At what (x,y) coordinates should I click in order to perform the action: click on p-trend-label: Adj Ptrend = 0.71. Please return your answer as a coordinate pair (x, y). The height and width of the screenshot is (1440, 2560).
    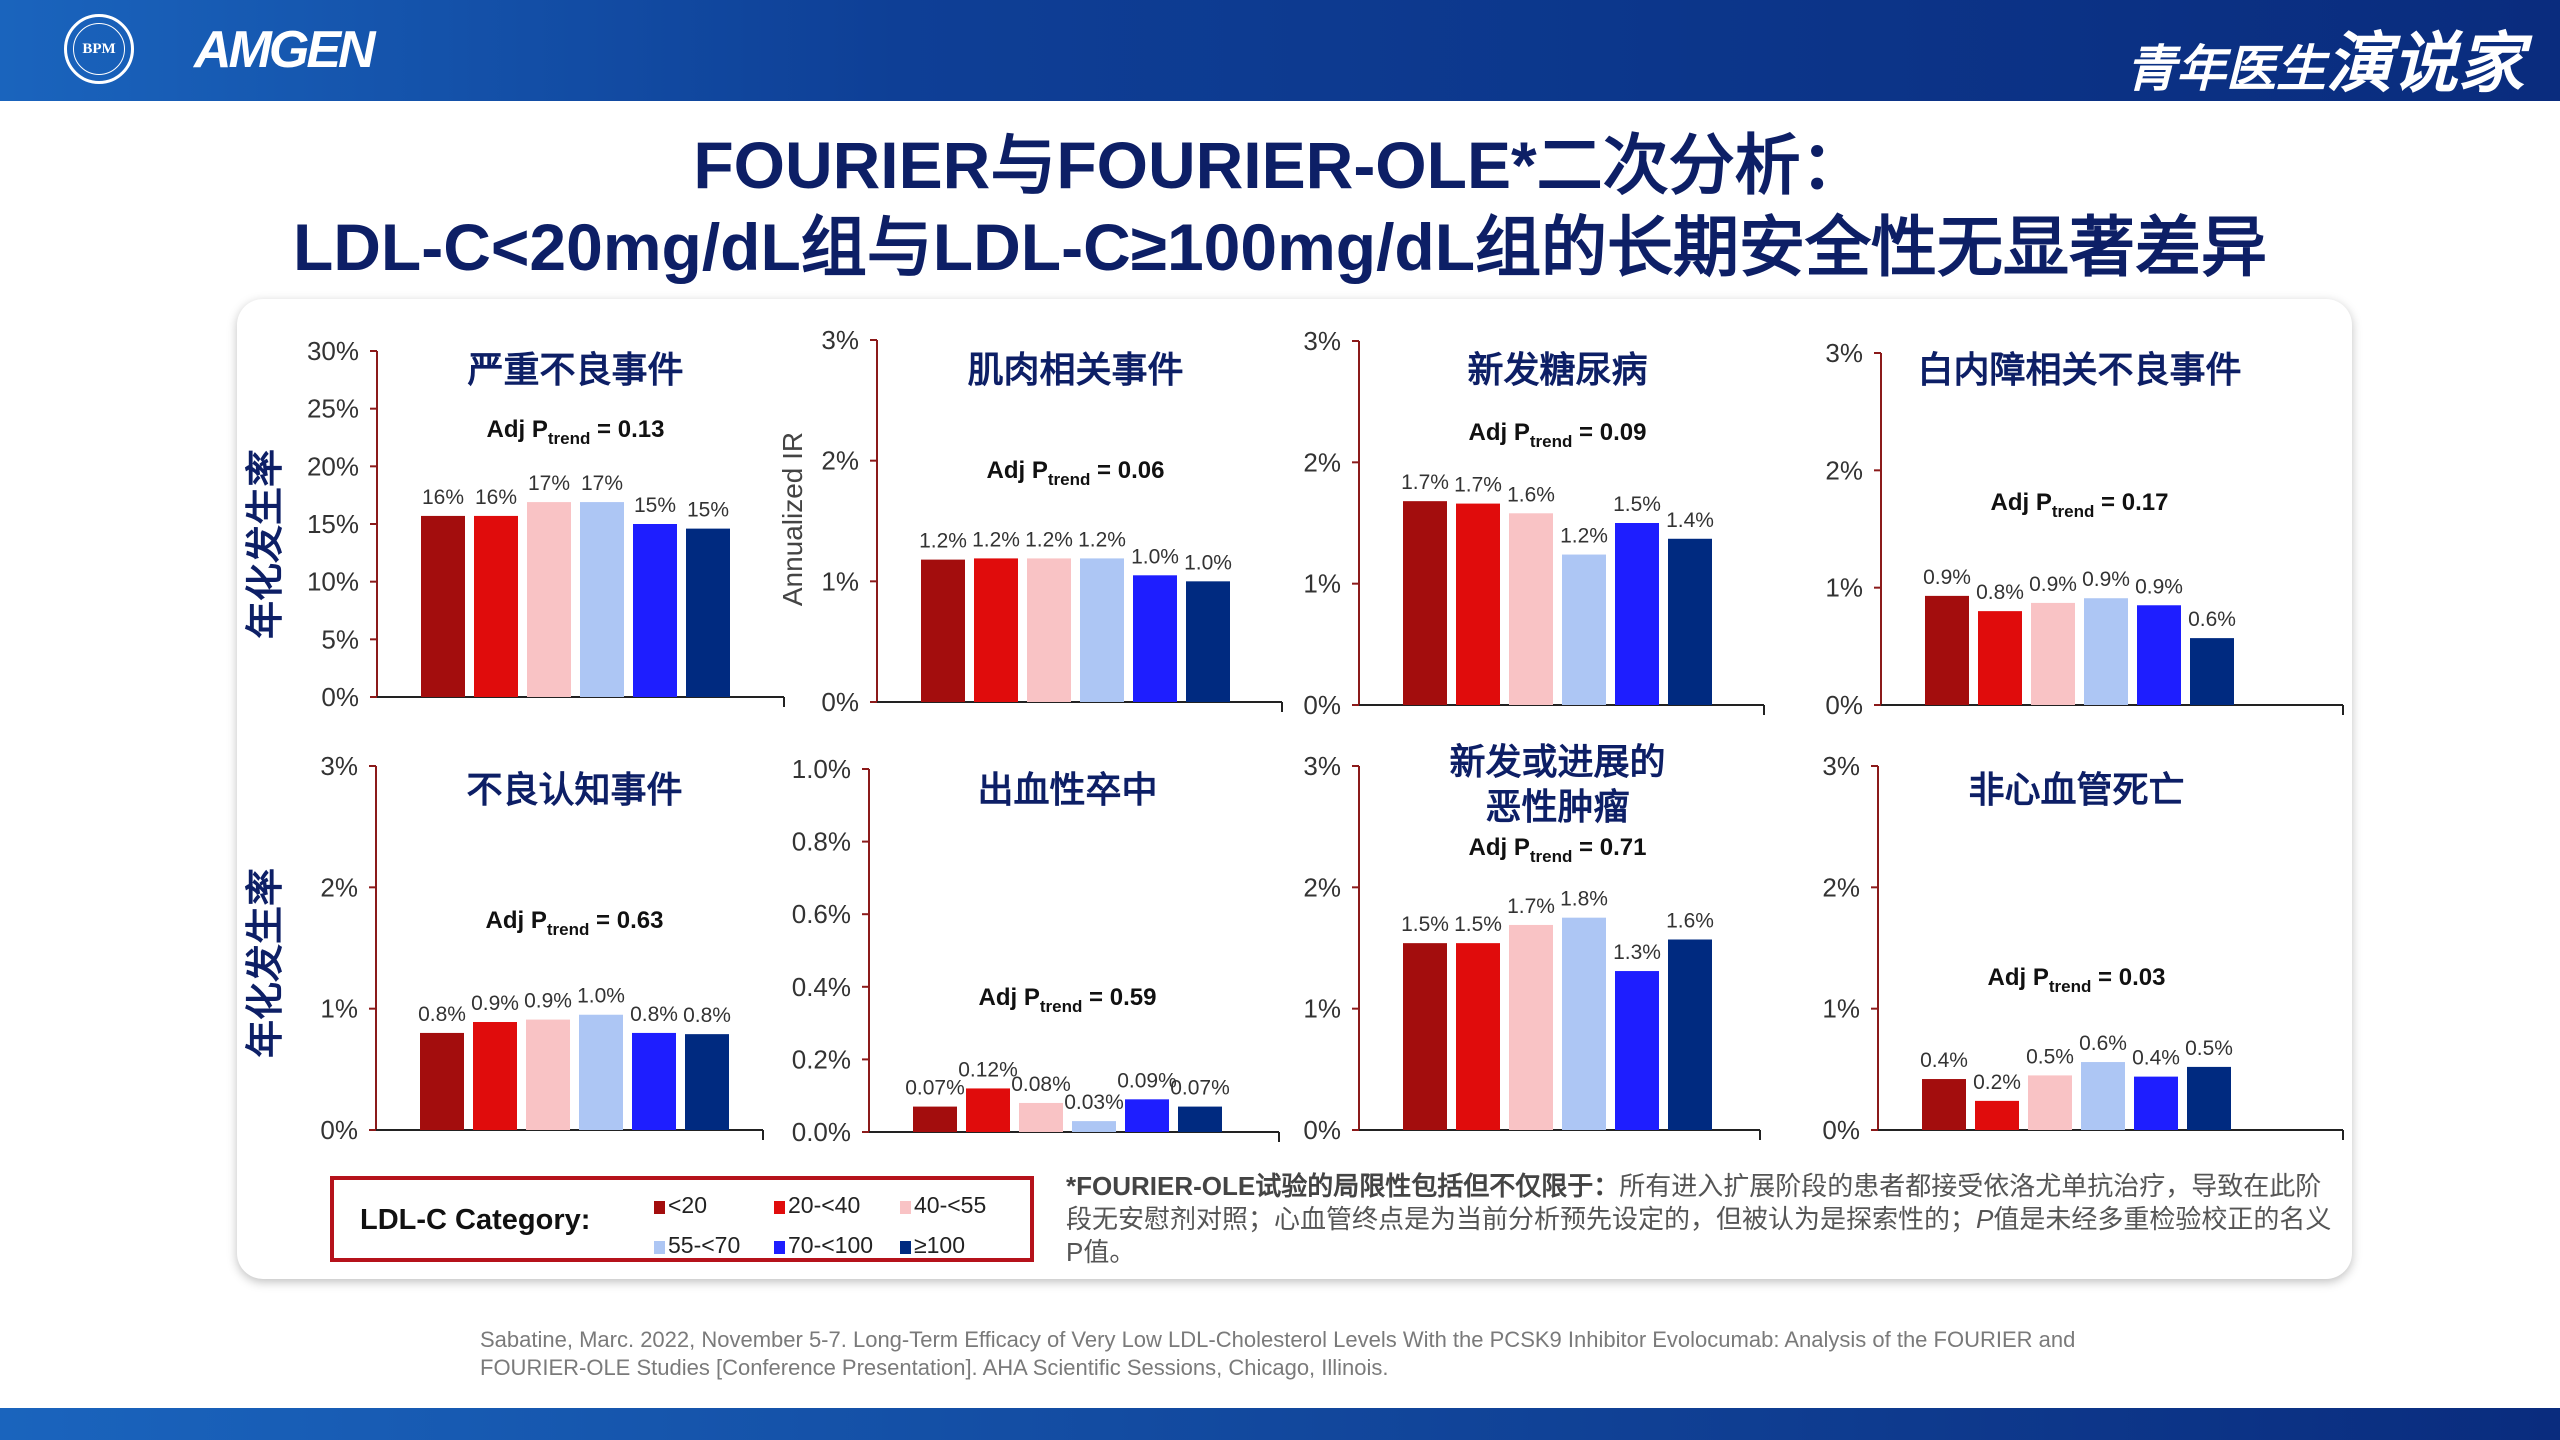
    Looking at the image, I should click on (1558, 850).